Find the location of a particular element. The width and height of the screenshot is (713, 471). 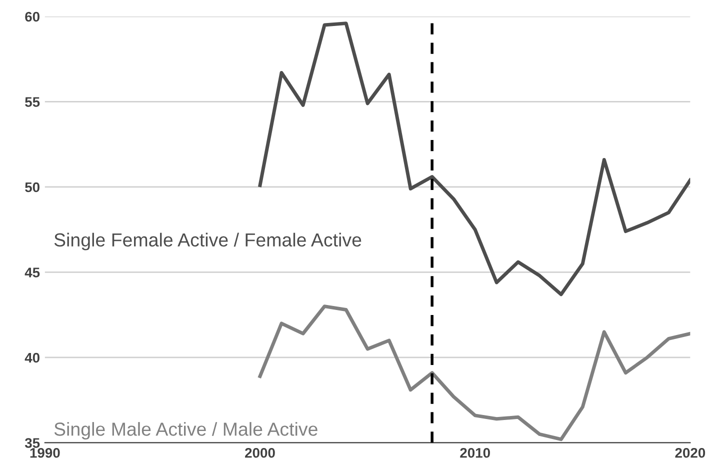

y-tick-label: 35 is located at coordinates (32, 443).